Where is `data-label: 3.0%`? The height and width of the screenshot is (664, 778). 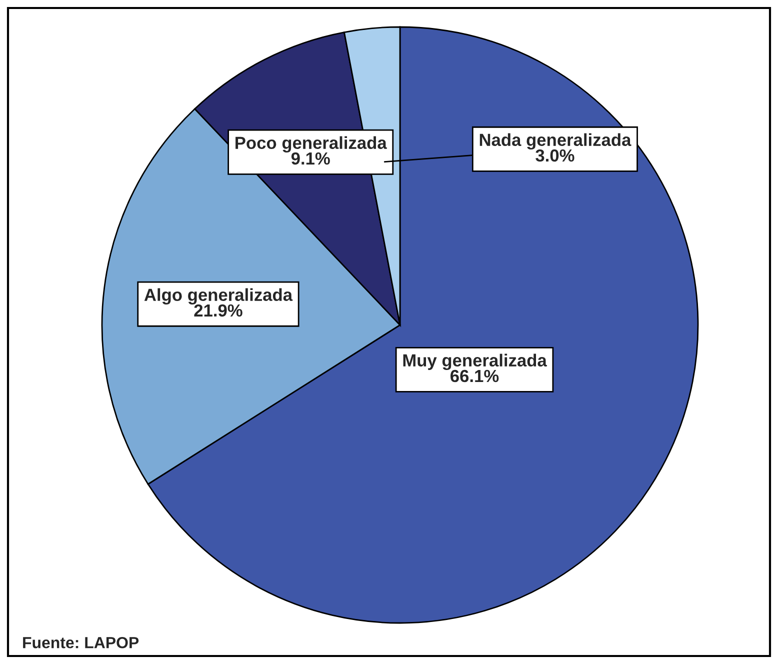 data-label: 3.0% is located at coordinates (555, 155).